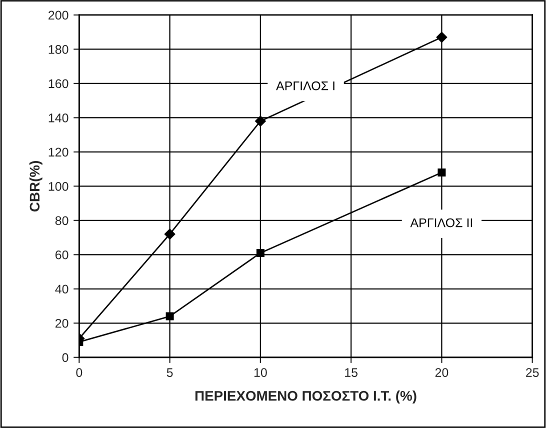 This screenshot has width=546, height=428. I want to click on y-tick-label: 80, so click(61, 221).